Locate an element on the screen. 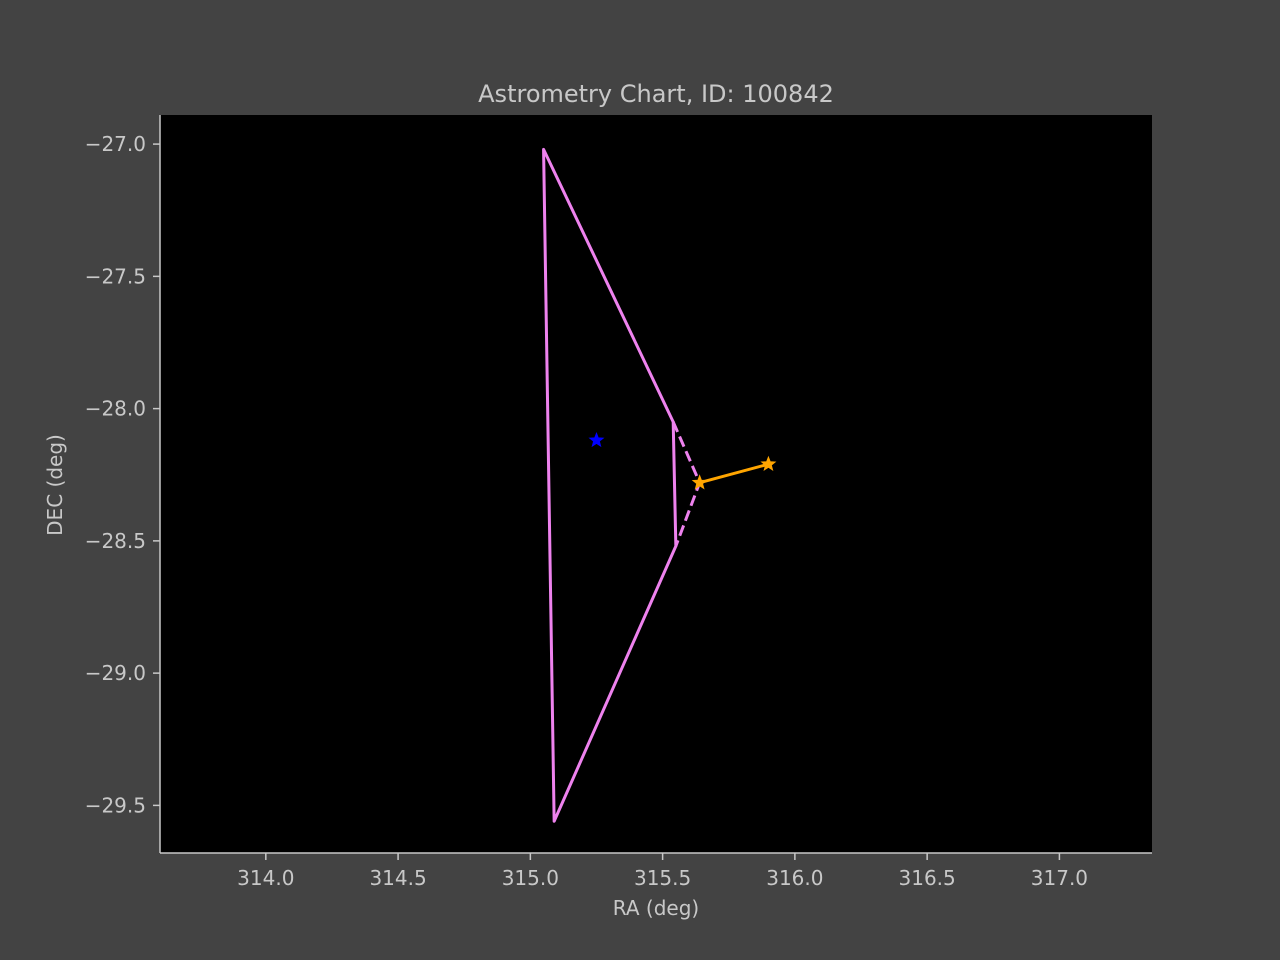  x-tick-label: 314.0 is located at coordinates (265, 878).